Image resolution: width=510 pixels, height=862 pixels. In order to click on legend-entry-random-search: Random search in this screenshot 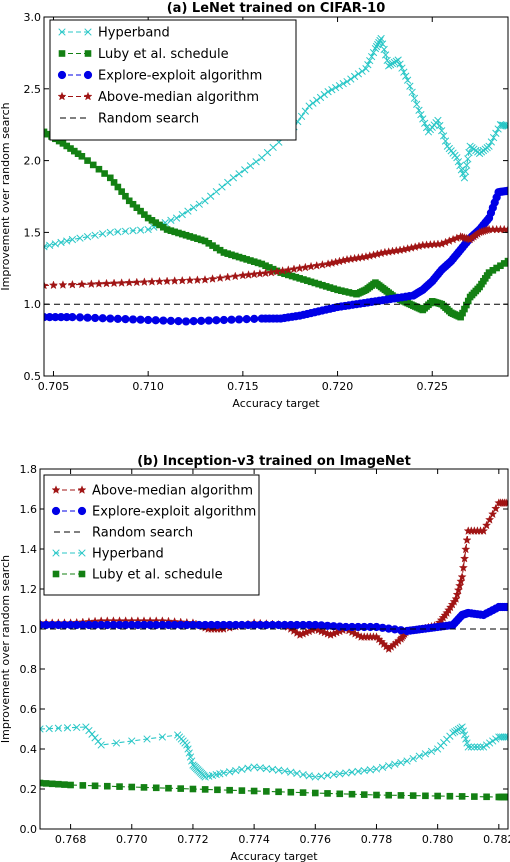, I will do `click(129, 119)`.